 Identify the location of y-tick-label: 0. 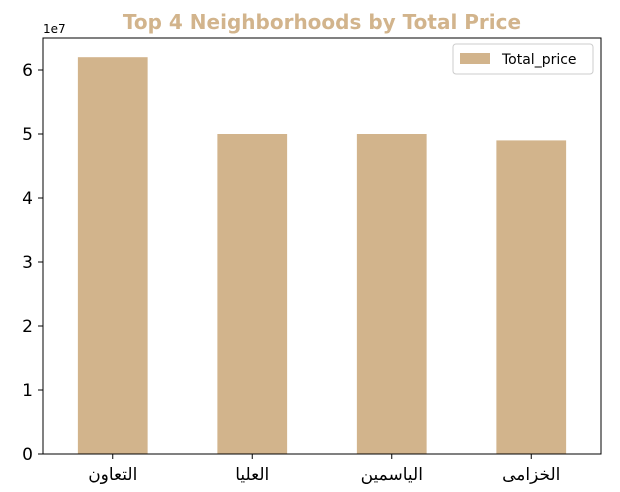
(27, 455).